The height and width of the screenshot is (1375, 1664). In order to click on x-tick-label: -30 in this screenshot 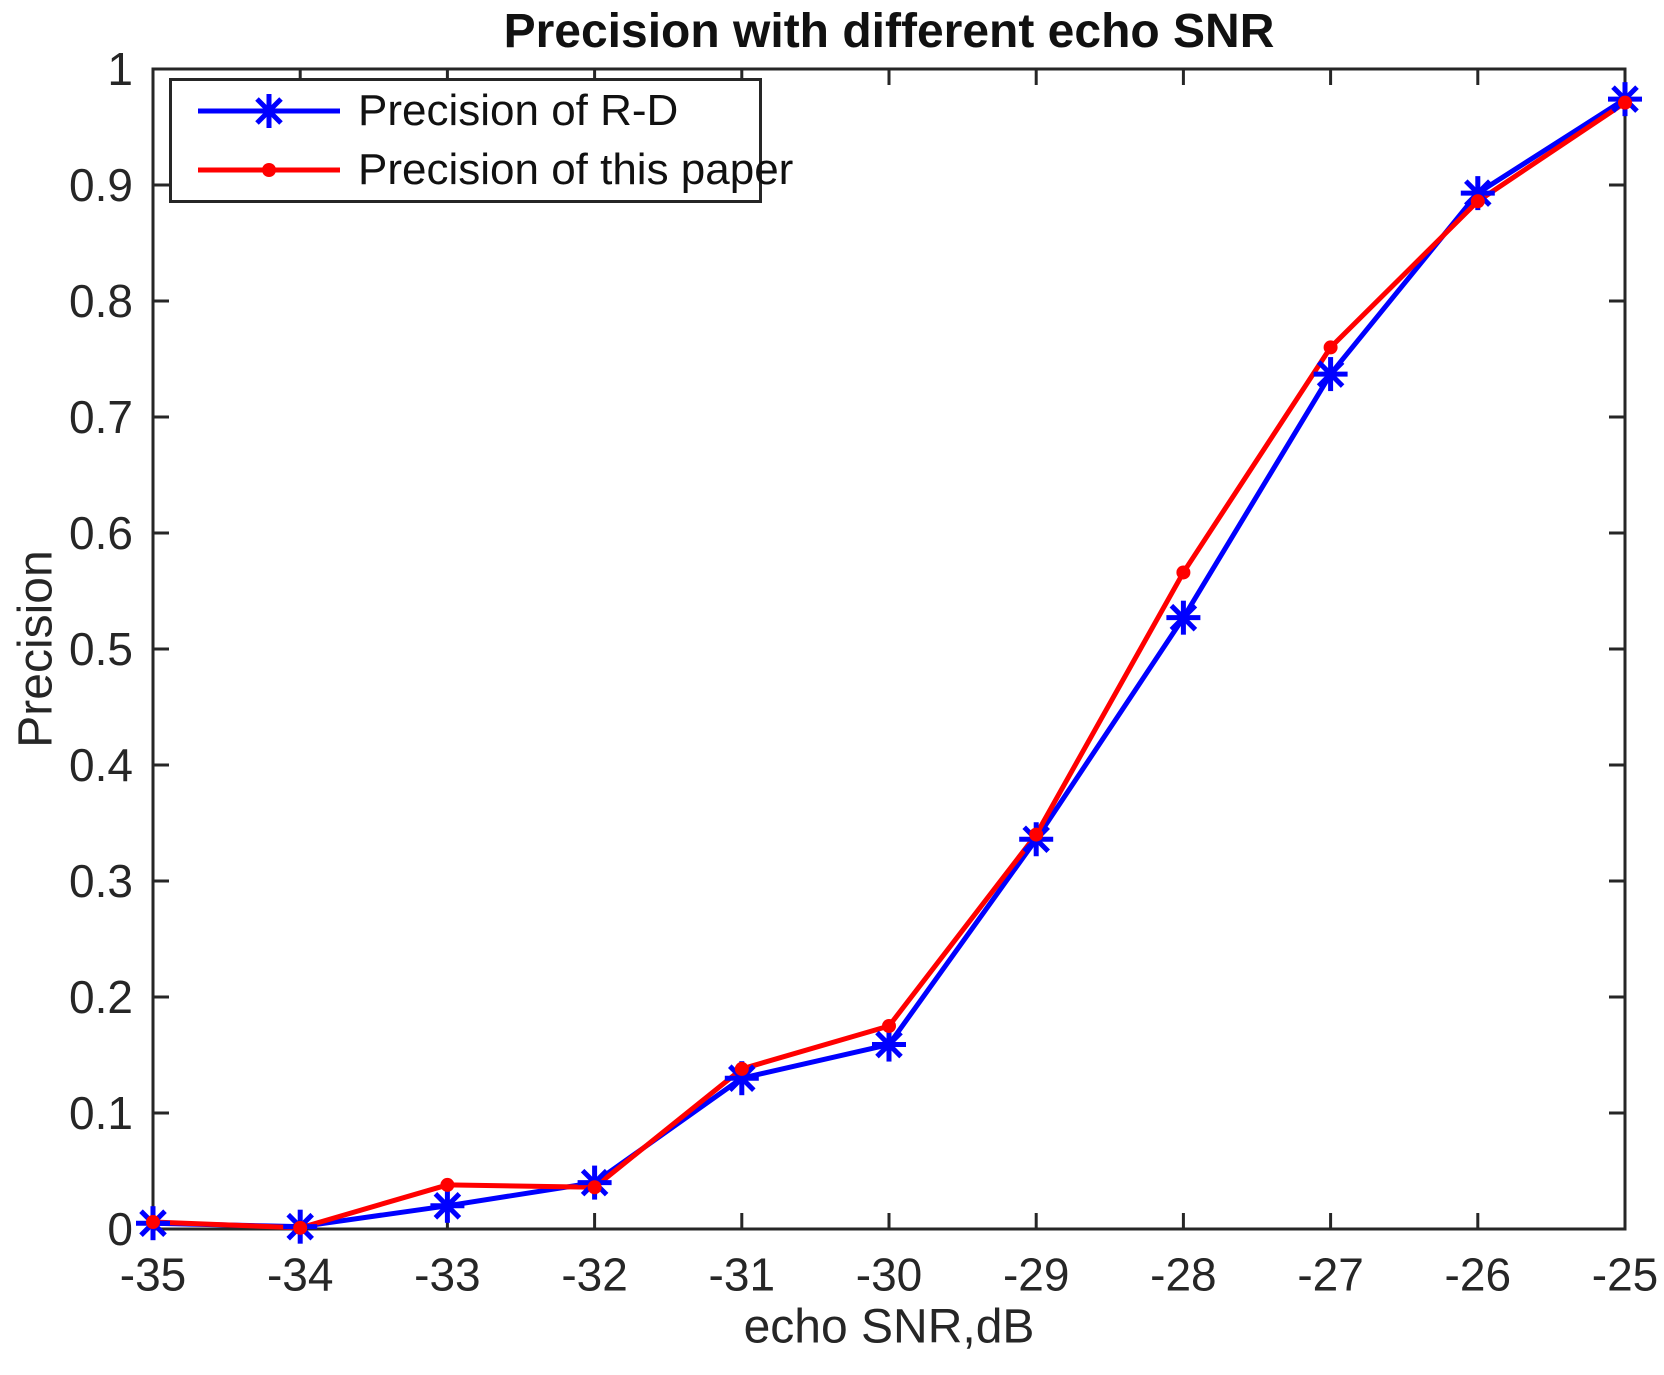, I will do `click(889, 1275)`.